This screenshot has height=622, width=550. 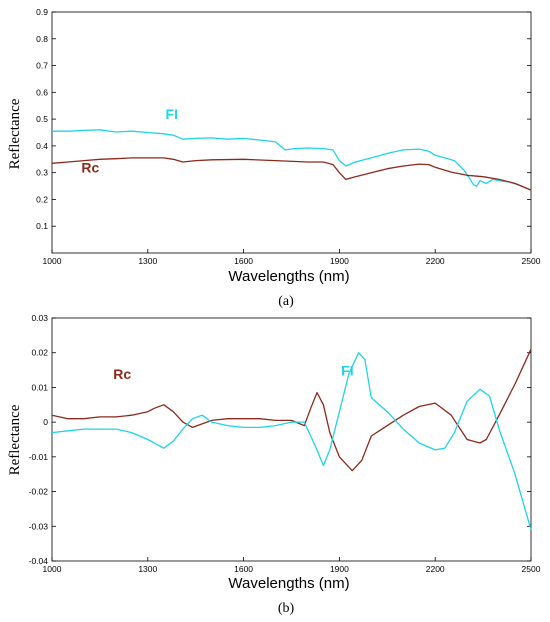 I want to click on y-tick-label: 0.8, so click(x=42, y=39).